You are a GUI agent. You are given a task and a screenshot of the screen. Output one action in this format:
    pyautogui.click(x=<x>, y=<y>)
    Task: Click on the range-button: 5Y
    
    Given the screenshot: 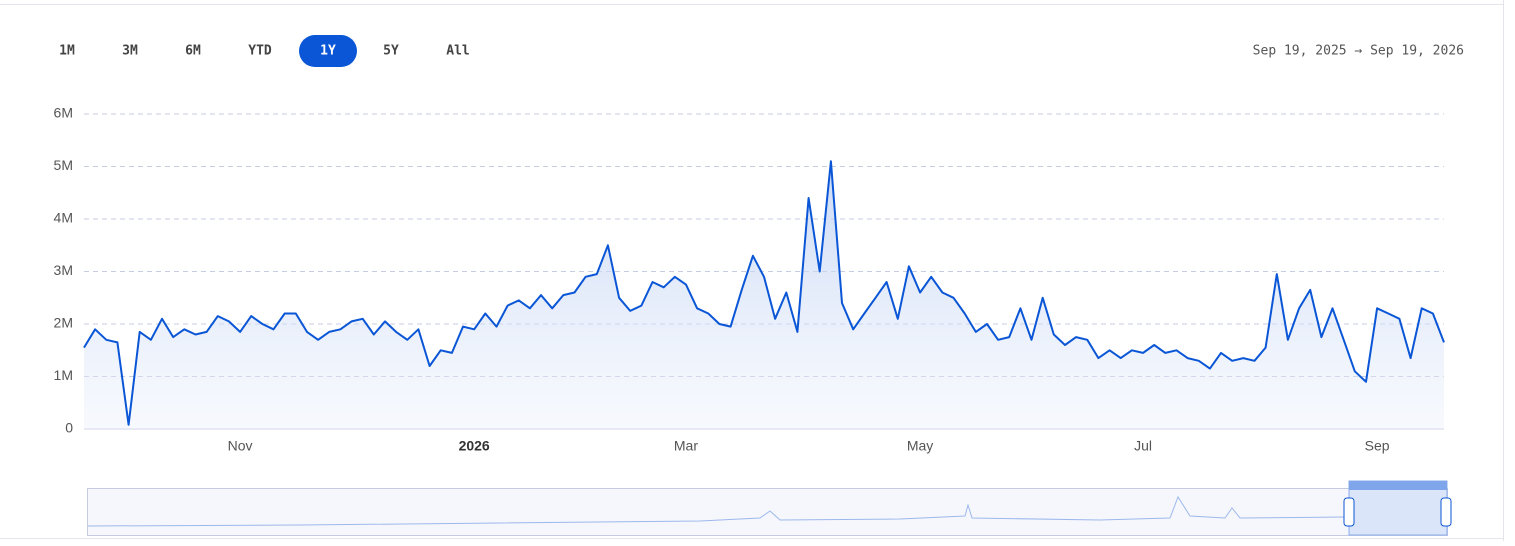 What is the action you would take?
    pyautogui.click(x=391, y=51)
    